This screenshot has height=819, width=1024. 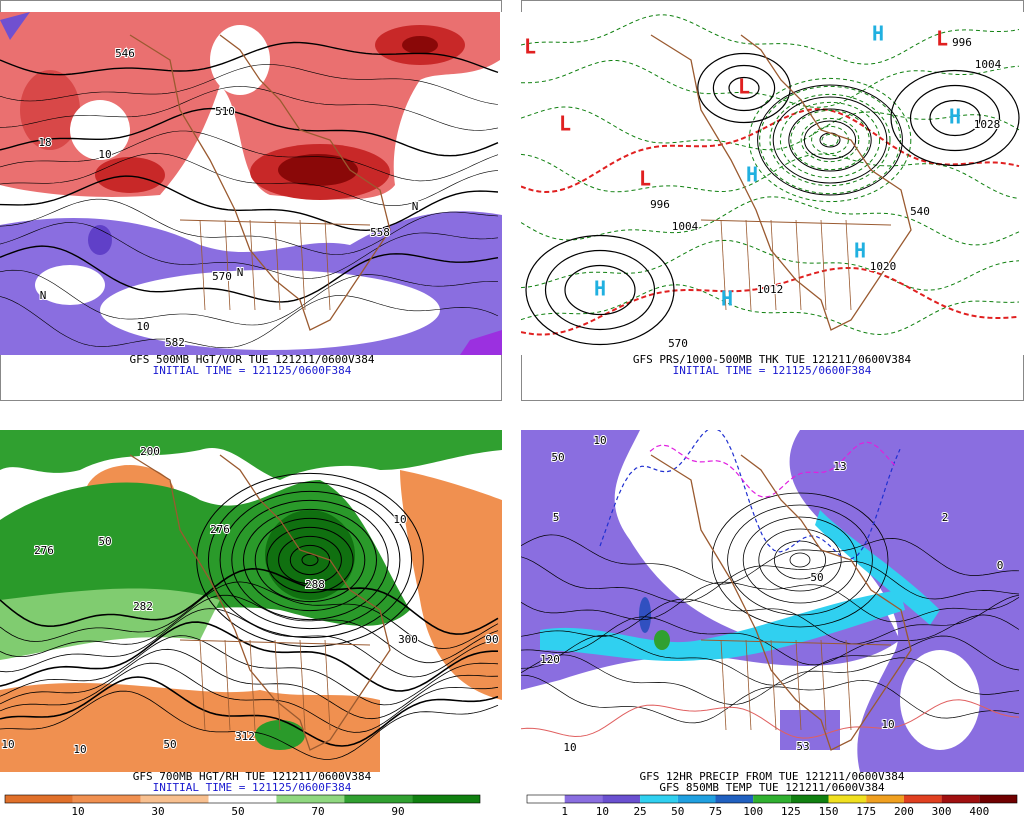 I want to click on contour-label: 120, so click(x=550, y=659).